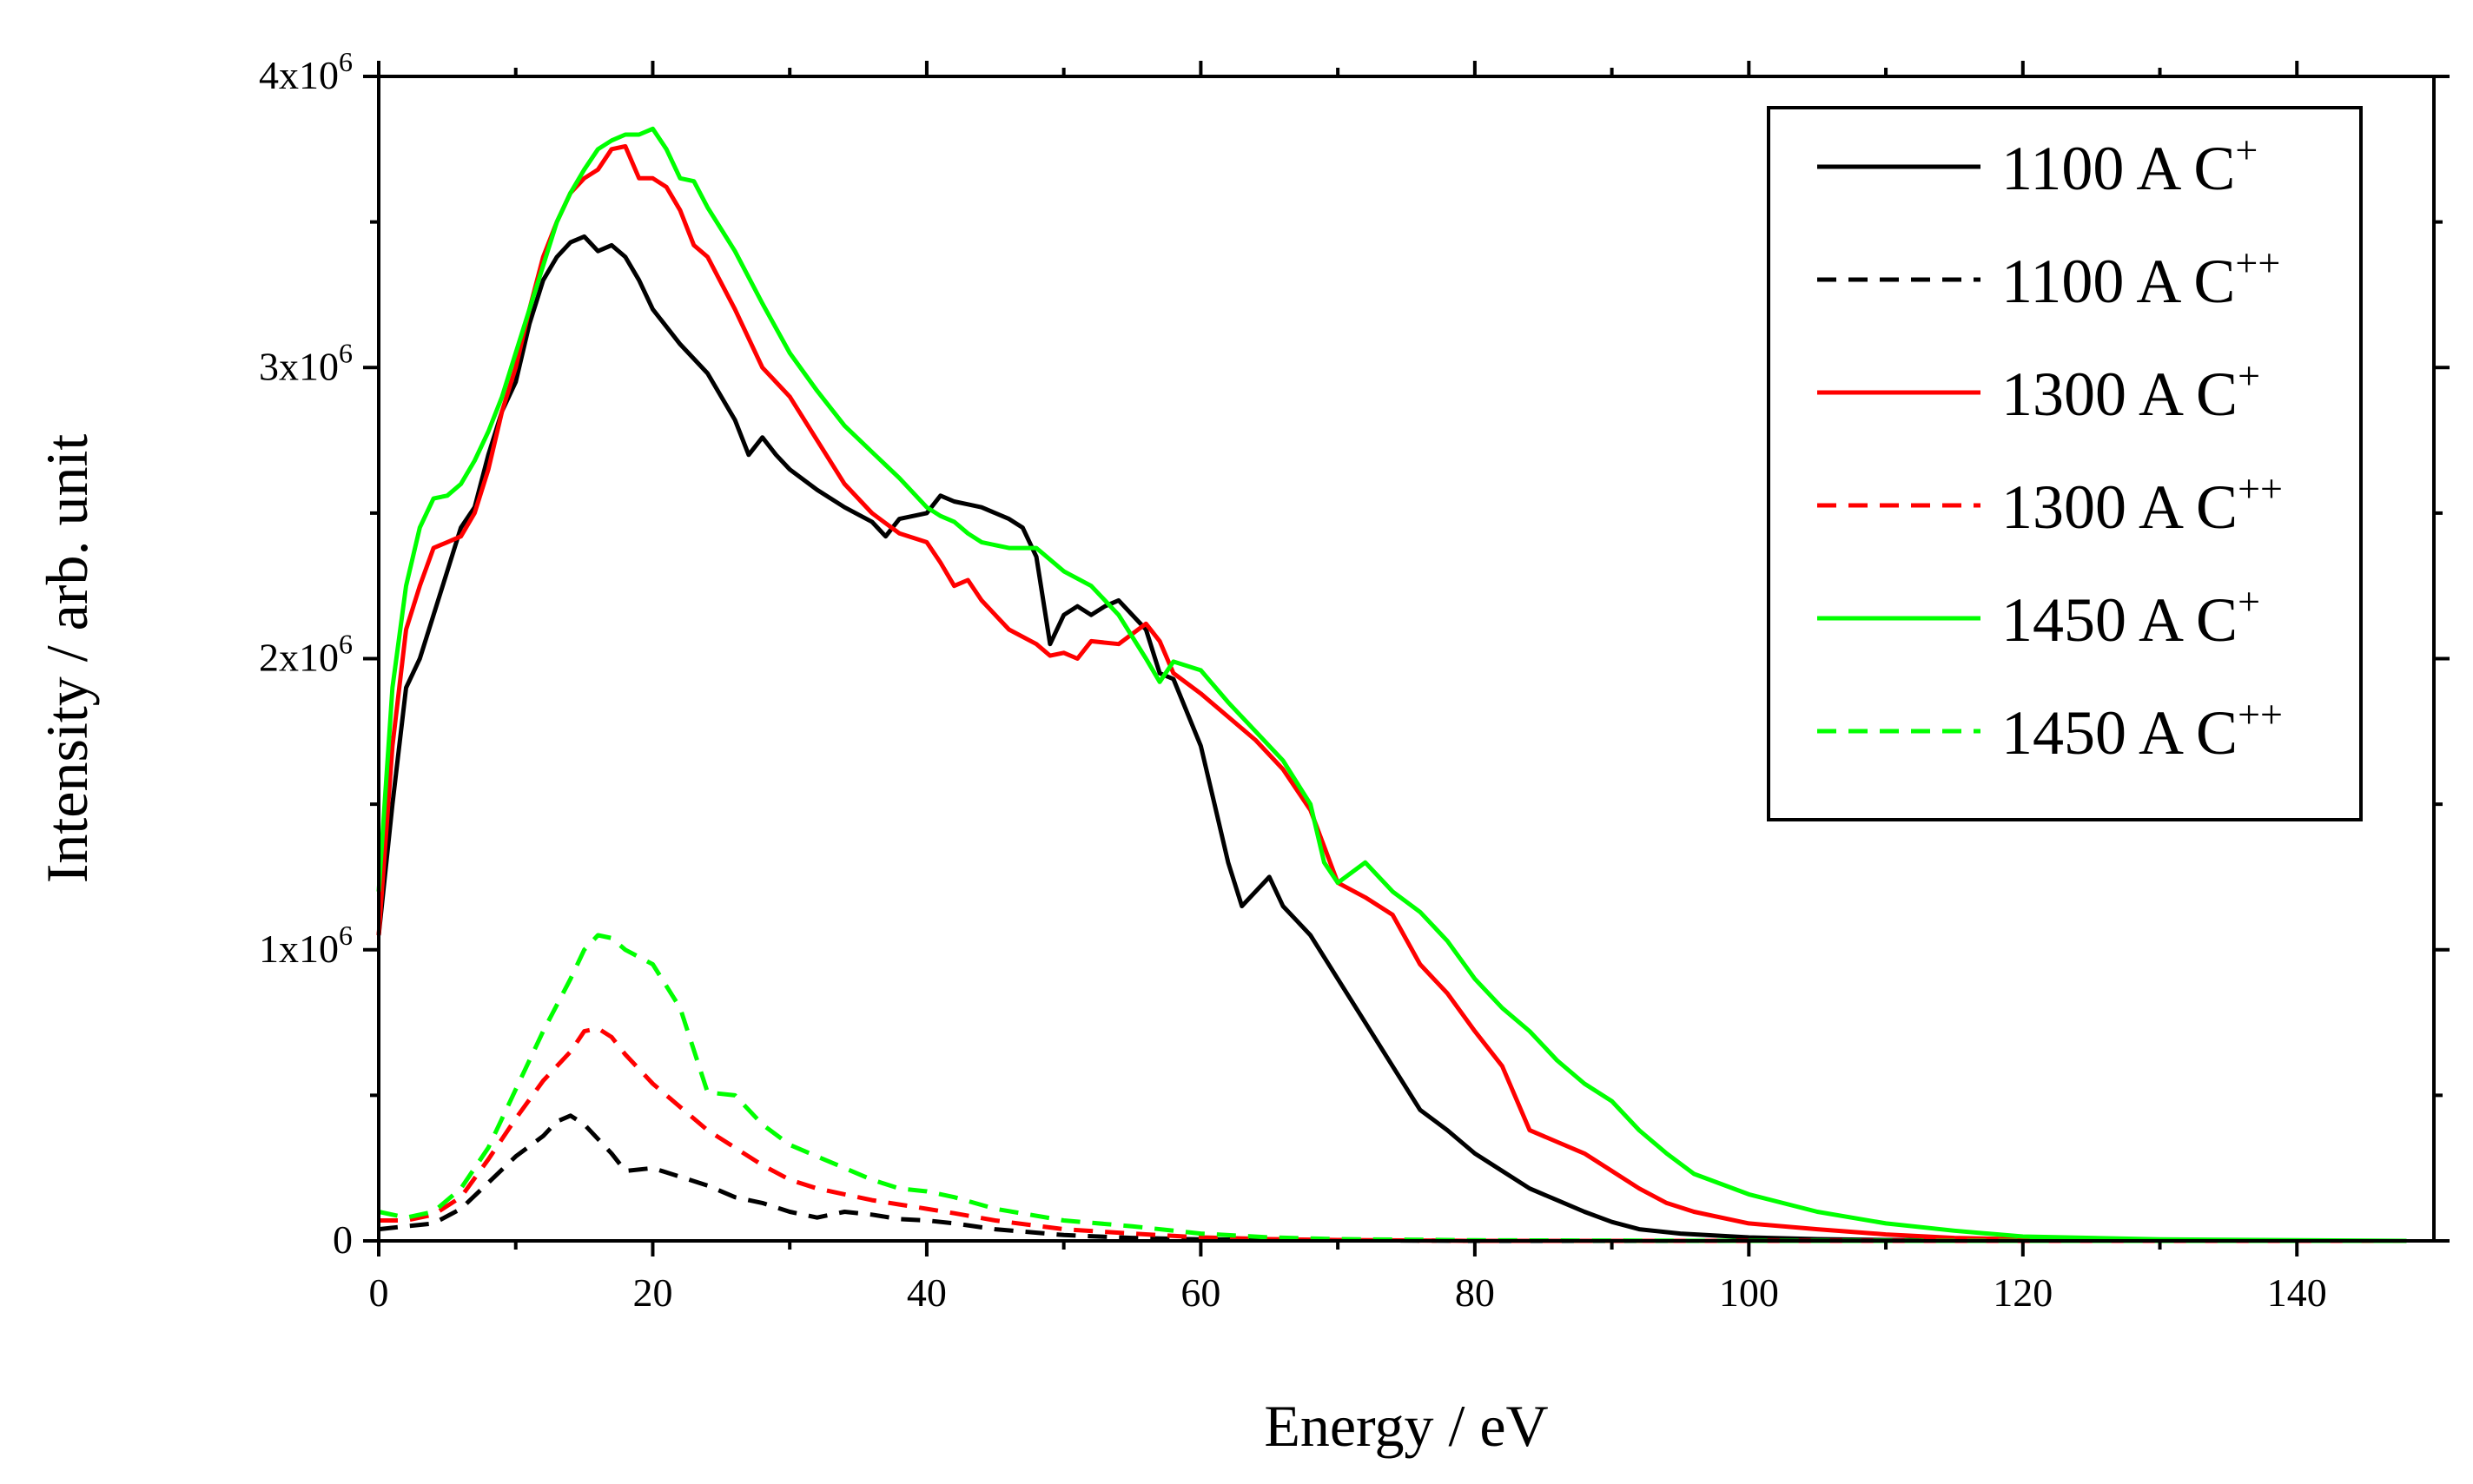 Image resolution: width=2473 pixels, height=1484 pixels. Describe the element at coordinates (306, 945) in the screenshot. I see `y-tick-label: 1x10⁶` at that location.